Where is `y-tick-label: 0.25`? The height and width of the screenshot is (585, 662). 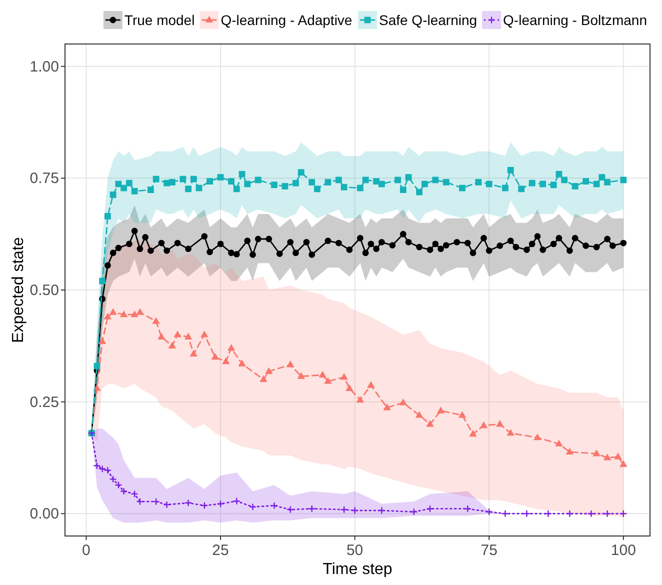
y-tick-label: 0.25 is located at coordinates (44, 402).